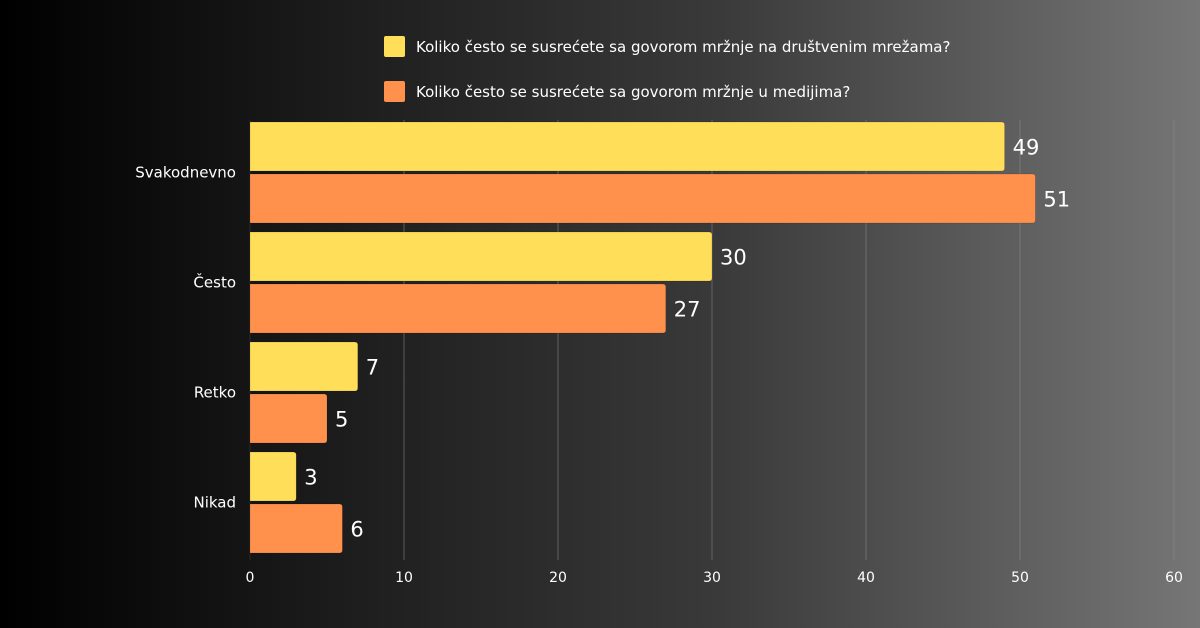 Image resolution: width=1200 pixels, height=628 pixels. What do you see at coordinates (394, 91) in the screenshot?
I see `legend-swatch-media` at bounding box center [394, 91].